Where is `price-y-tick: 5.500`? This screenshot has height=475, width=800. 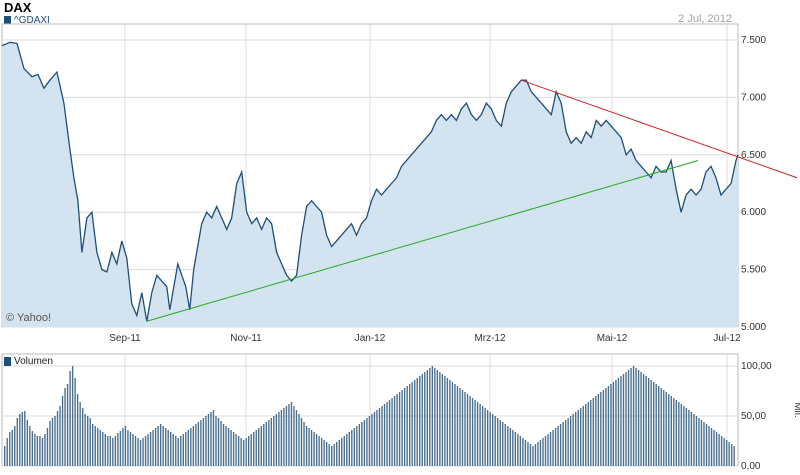
price-y-tick: 5.500 is located at coordinates (753, 270).